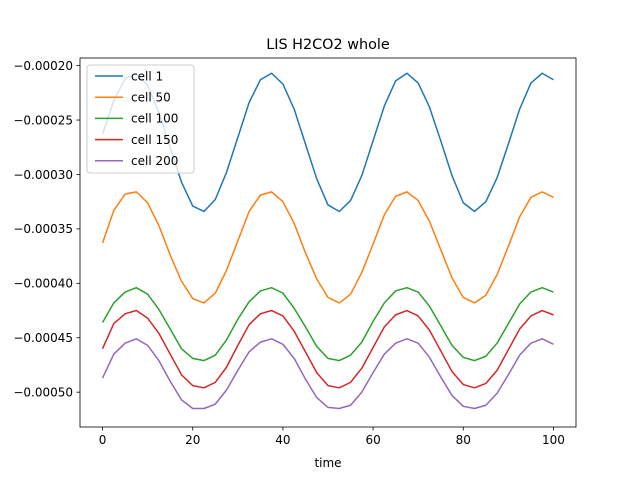 Image resolution: width=640 pixels, height=480 pixels. I want to click on y-tick-label: −0.00040, so click(43, 284).